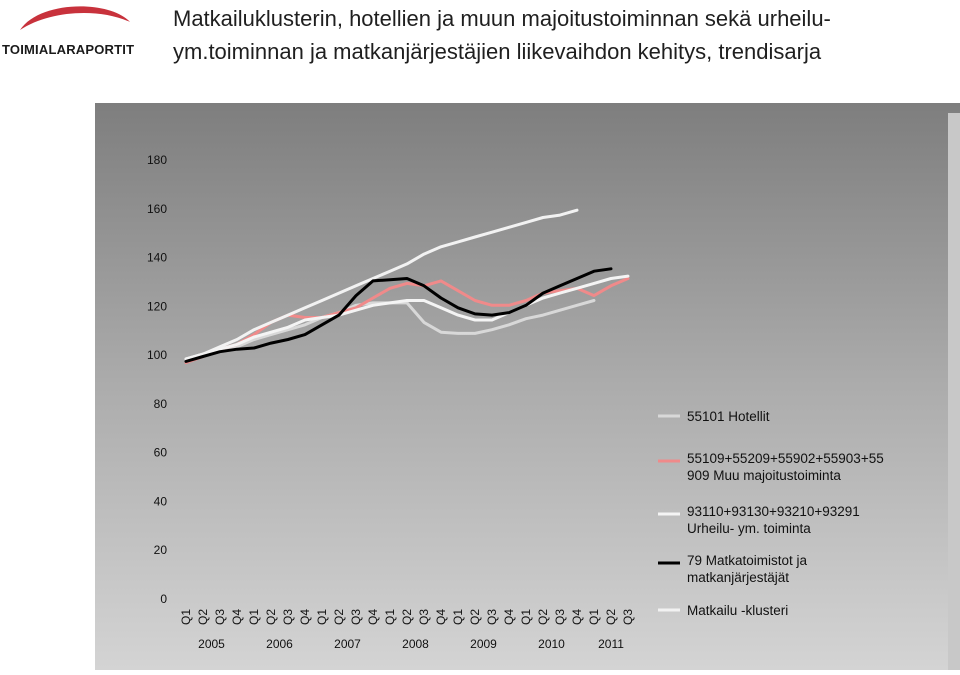  What do you see at coordinates (415, 644) in the screenshot?
I see `year-label: 2008` at bounding box center [415, 644].